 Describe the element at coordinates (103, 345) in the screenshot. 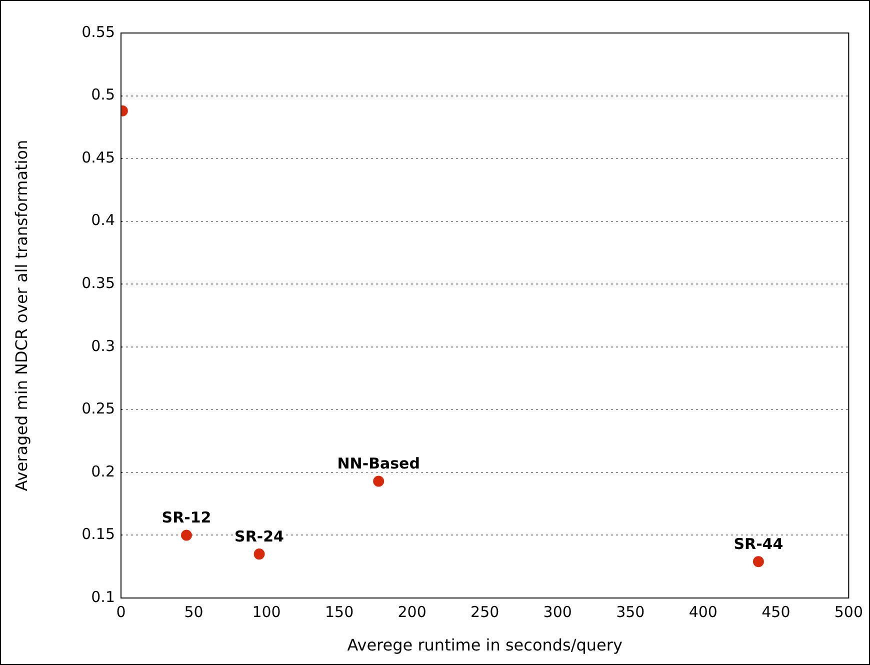

I see `y-tick-label: 0.3` at that location.